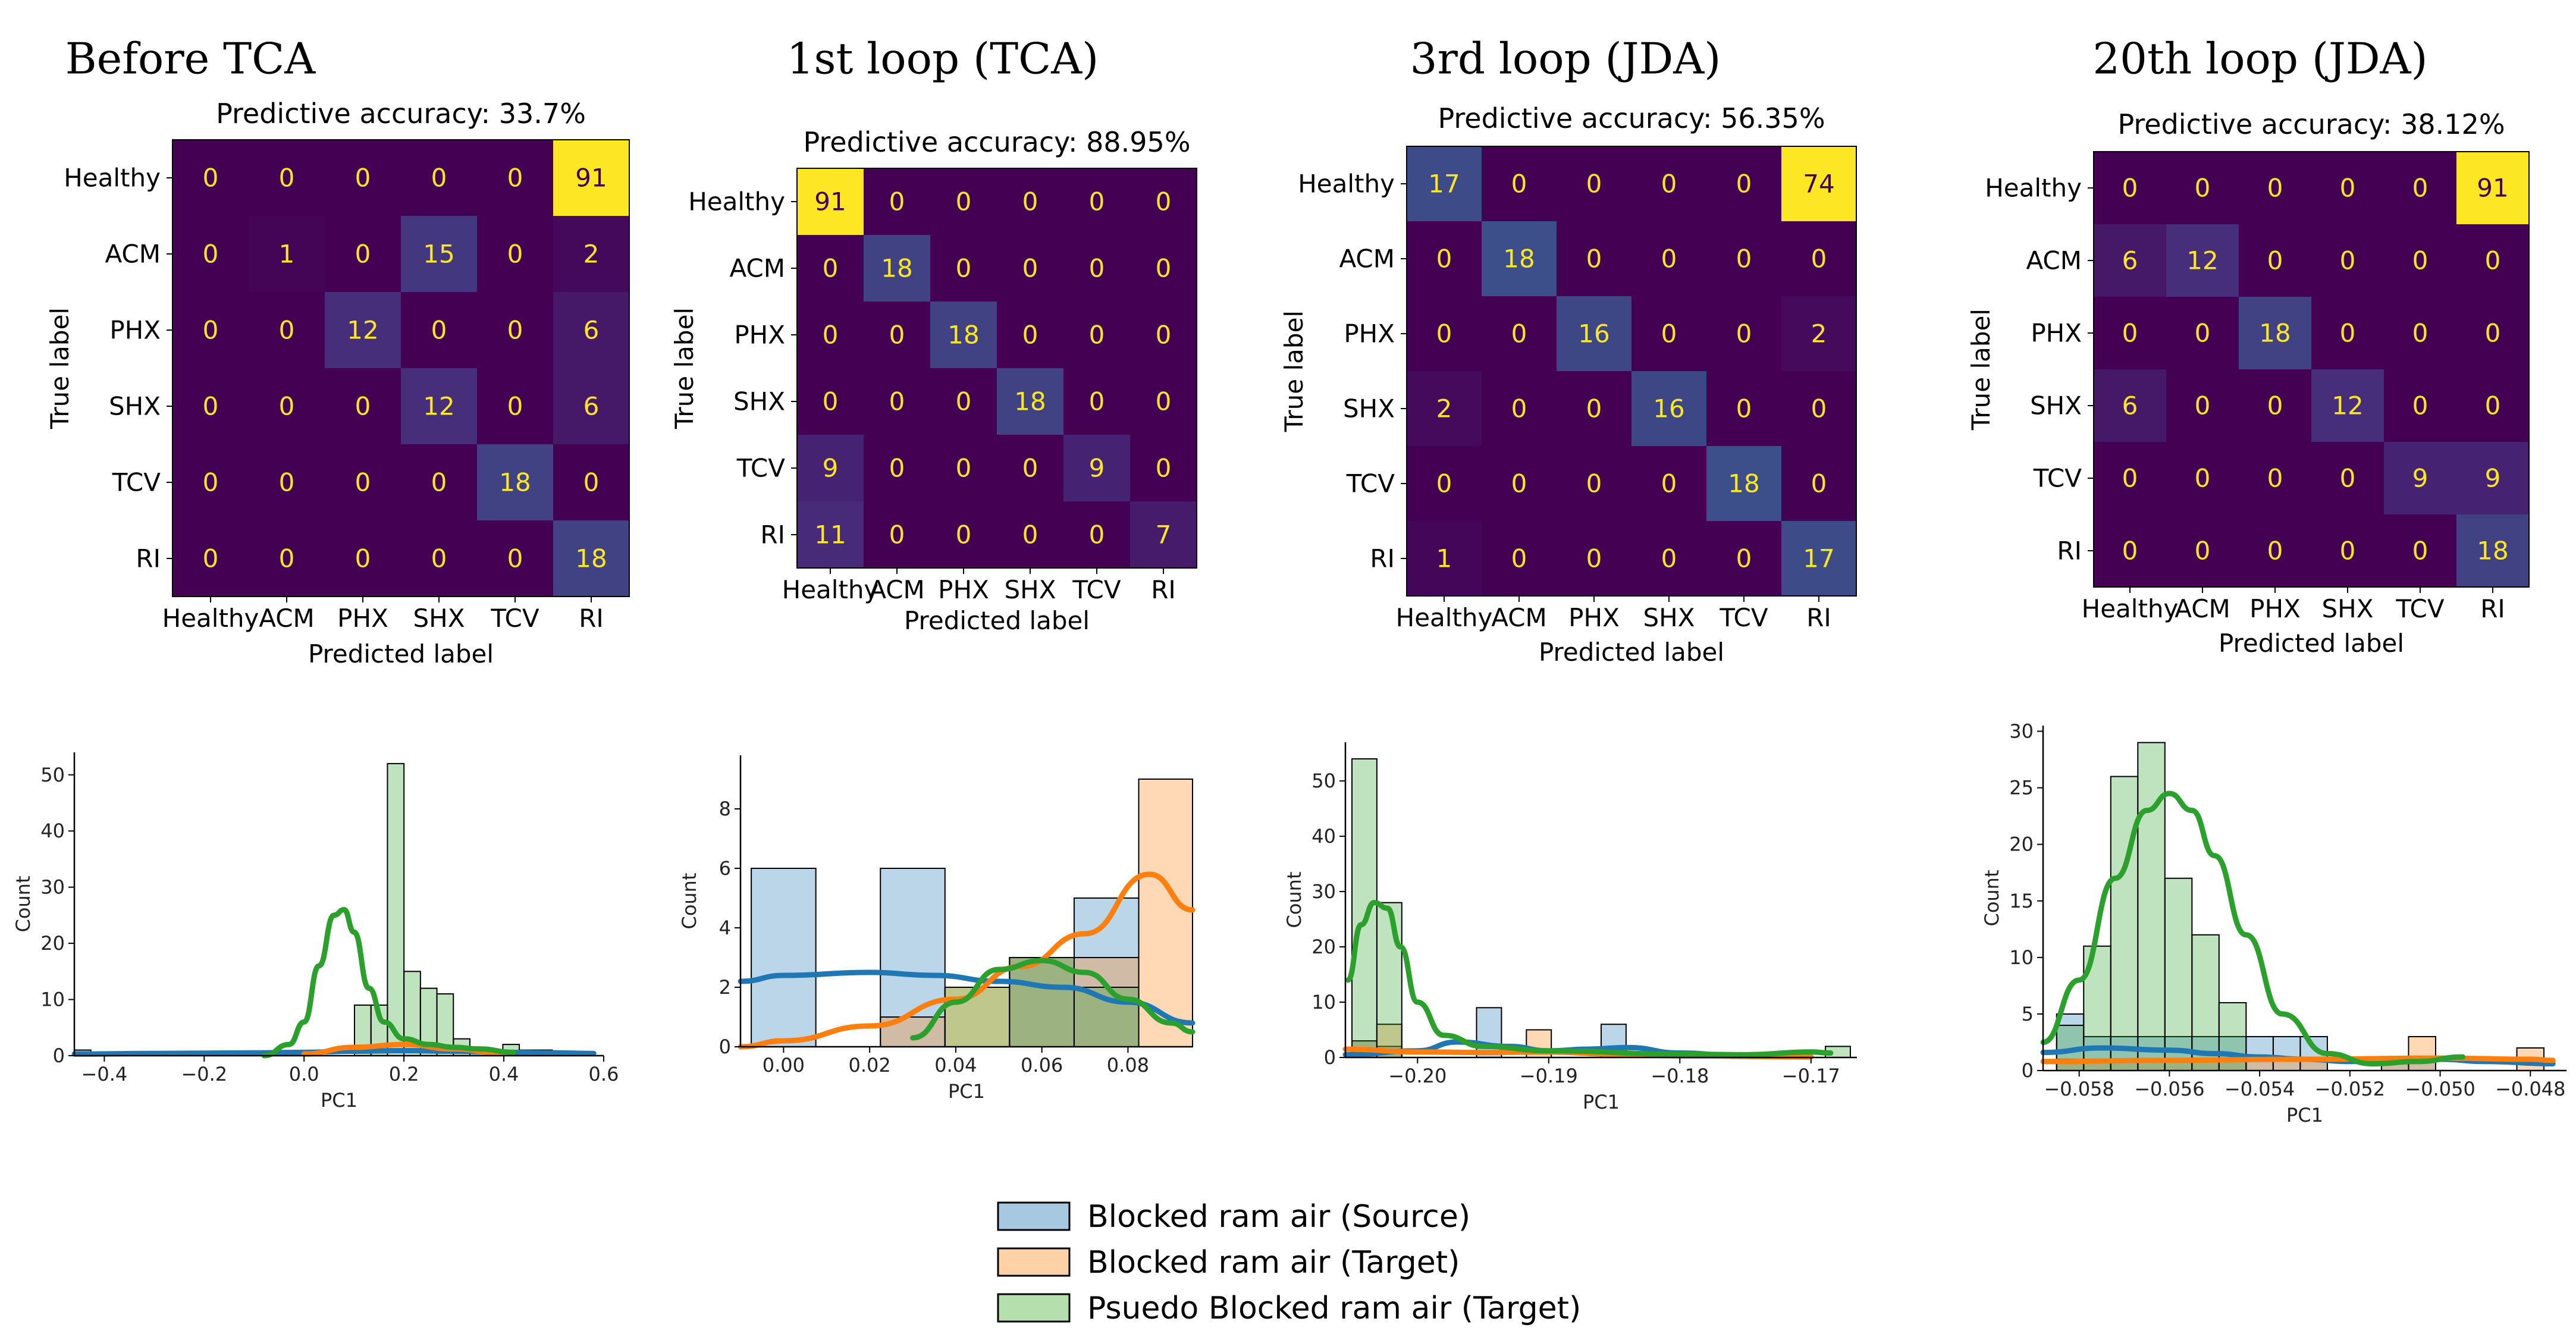  What do you see at coordinates (52, 831) in the screenshot?
I see `y-tick-label: 40` at bounding box center [52, 831].